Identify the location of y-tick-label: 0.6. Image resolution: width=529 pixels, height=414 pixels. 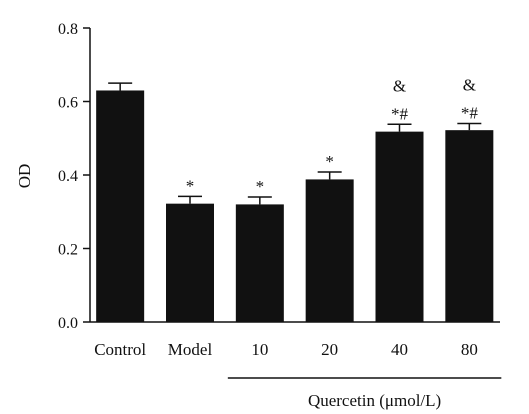
(68, 103).